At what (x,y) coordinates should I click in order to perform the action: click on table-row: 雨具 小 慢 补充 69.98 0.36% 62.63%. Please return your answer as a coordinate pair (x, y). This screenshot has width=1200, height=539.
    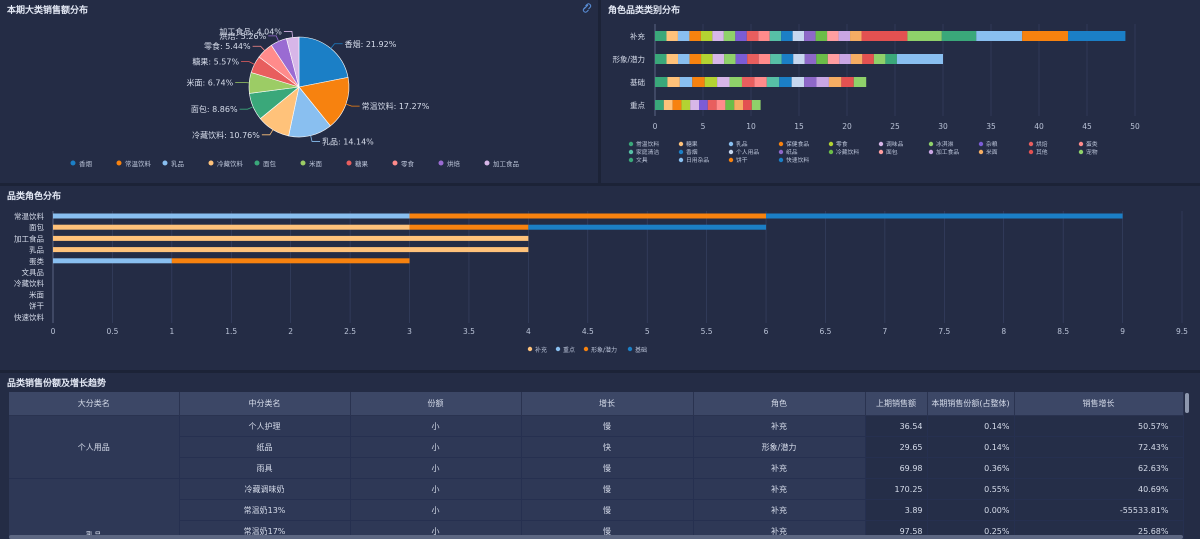
    Looking at the image, I should click on (596, 468).